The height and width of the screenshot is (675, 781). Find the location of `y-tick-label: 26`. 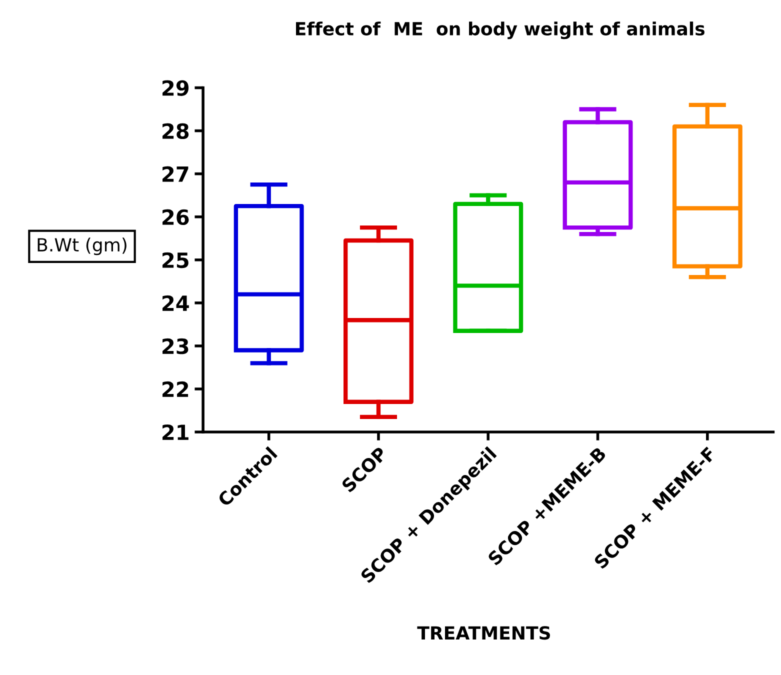

y-tick-label: 26 is located at coordinates (175, 217).